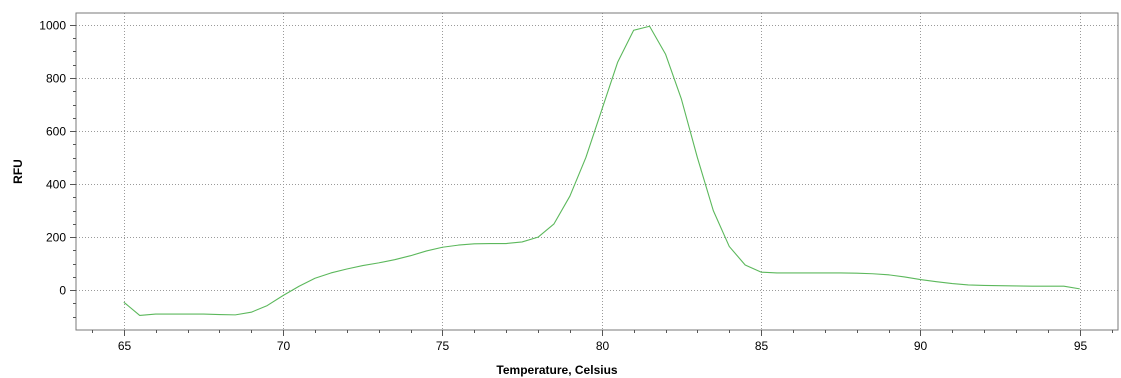 Image resolution: width=1121 pixels, height=378 pixels. I want to click on x-axis-title: Temperature, Celsius, so click(556, 370).